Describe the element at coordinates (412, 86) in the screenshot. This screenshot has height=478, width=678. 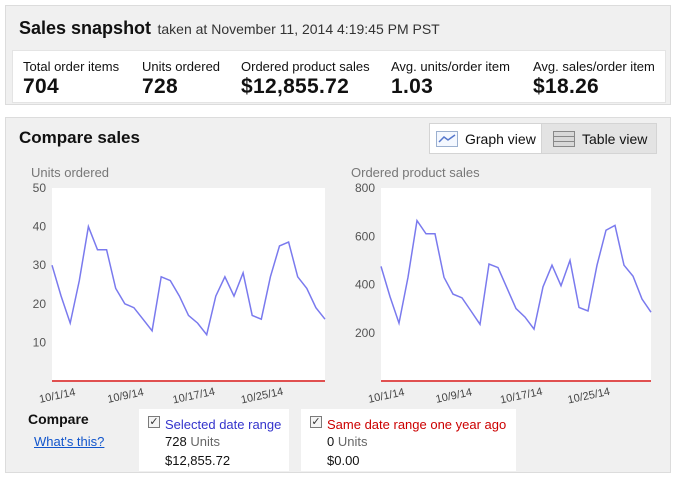
I see `metric-value: 1.03` at that location.